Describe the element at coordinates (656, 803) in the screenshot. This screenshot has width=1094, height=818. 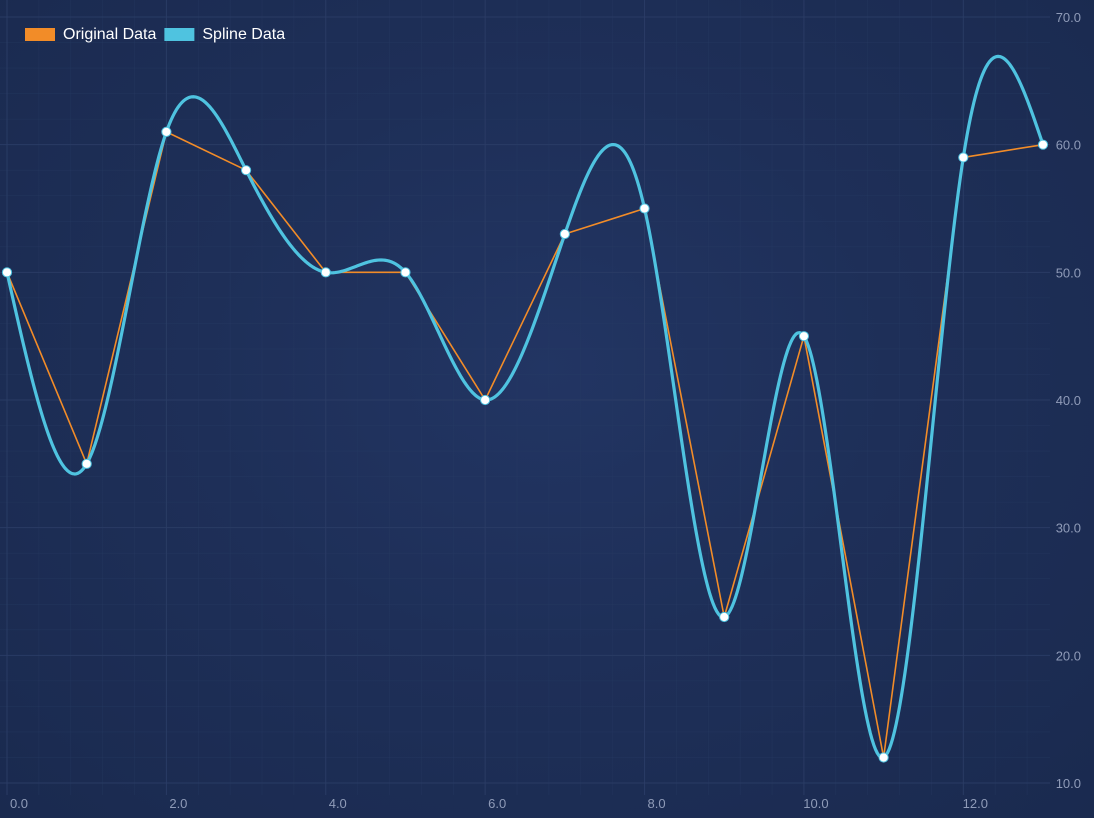
I see `x-tick-label: 8.0` at that location.